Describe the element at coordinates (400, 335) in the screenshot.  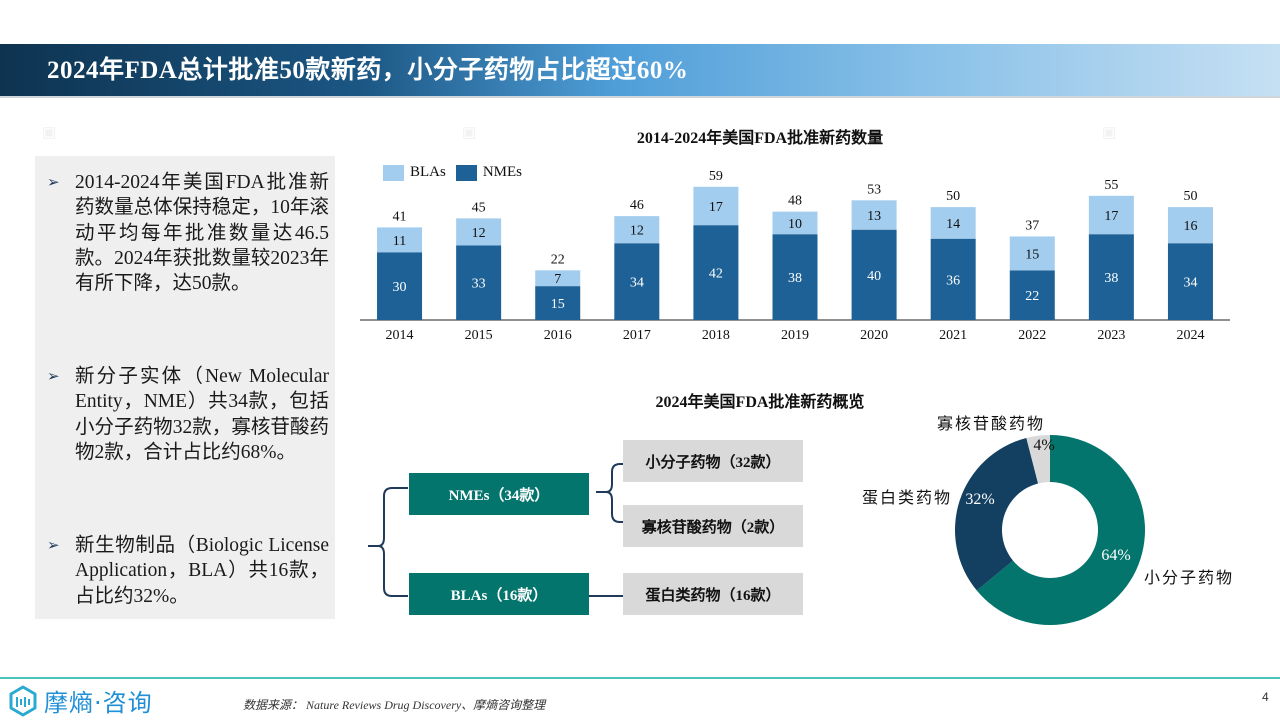
I see `x-tick-2014: 2014` at that location.